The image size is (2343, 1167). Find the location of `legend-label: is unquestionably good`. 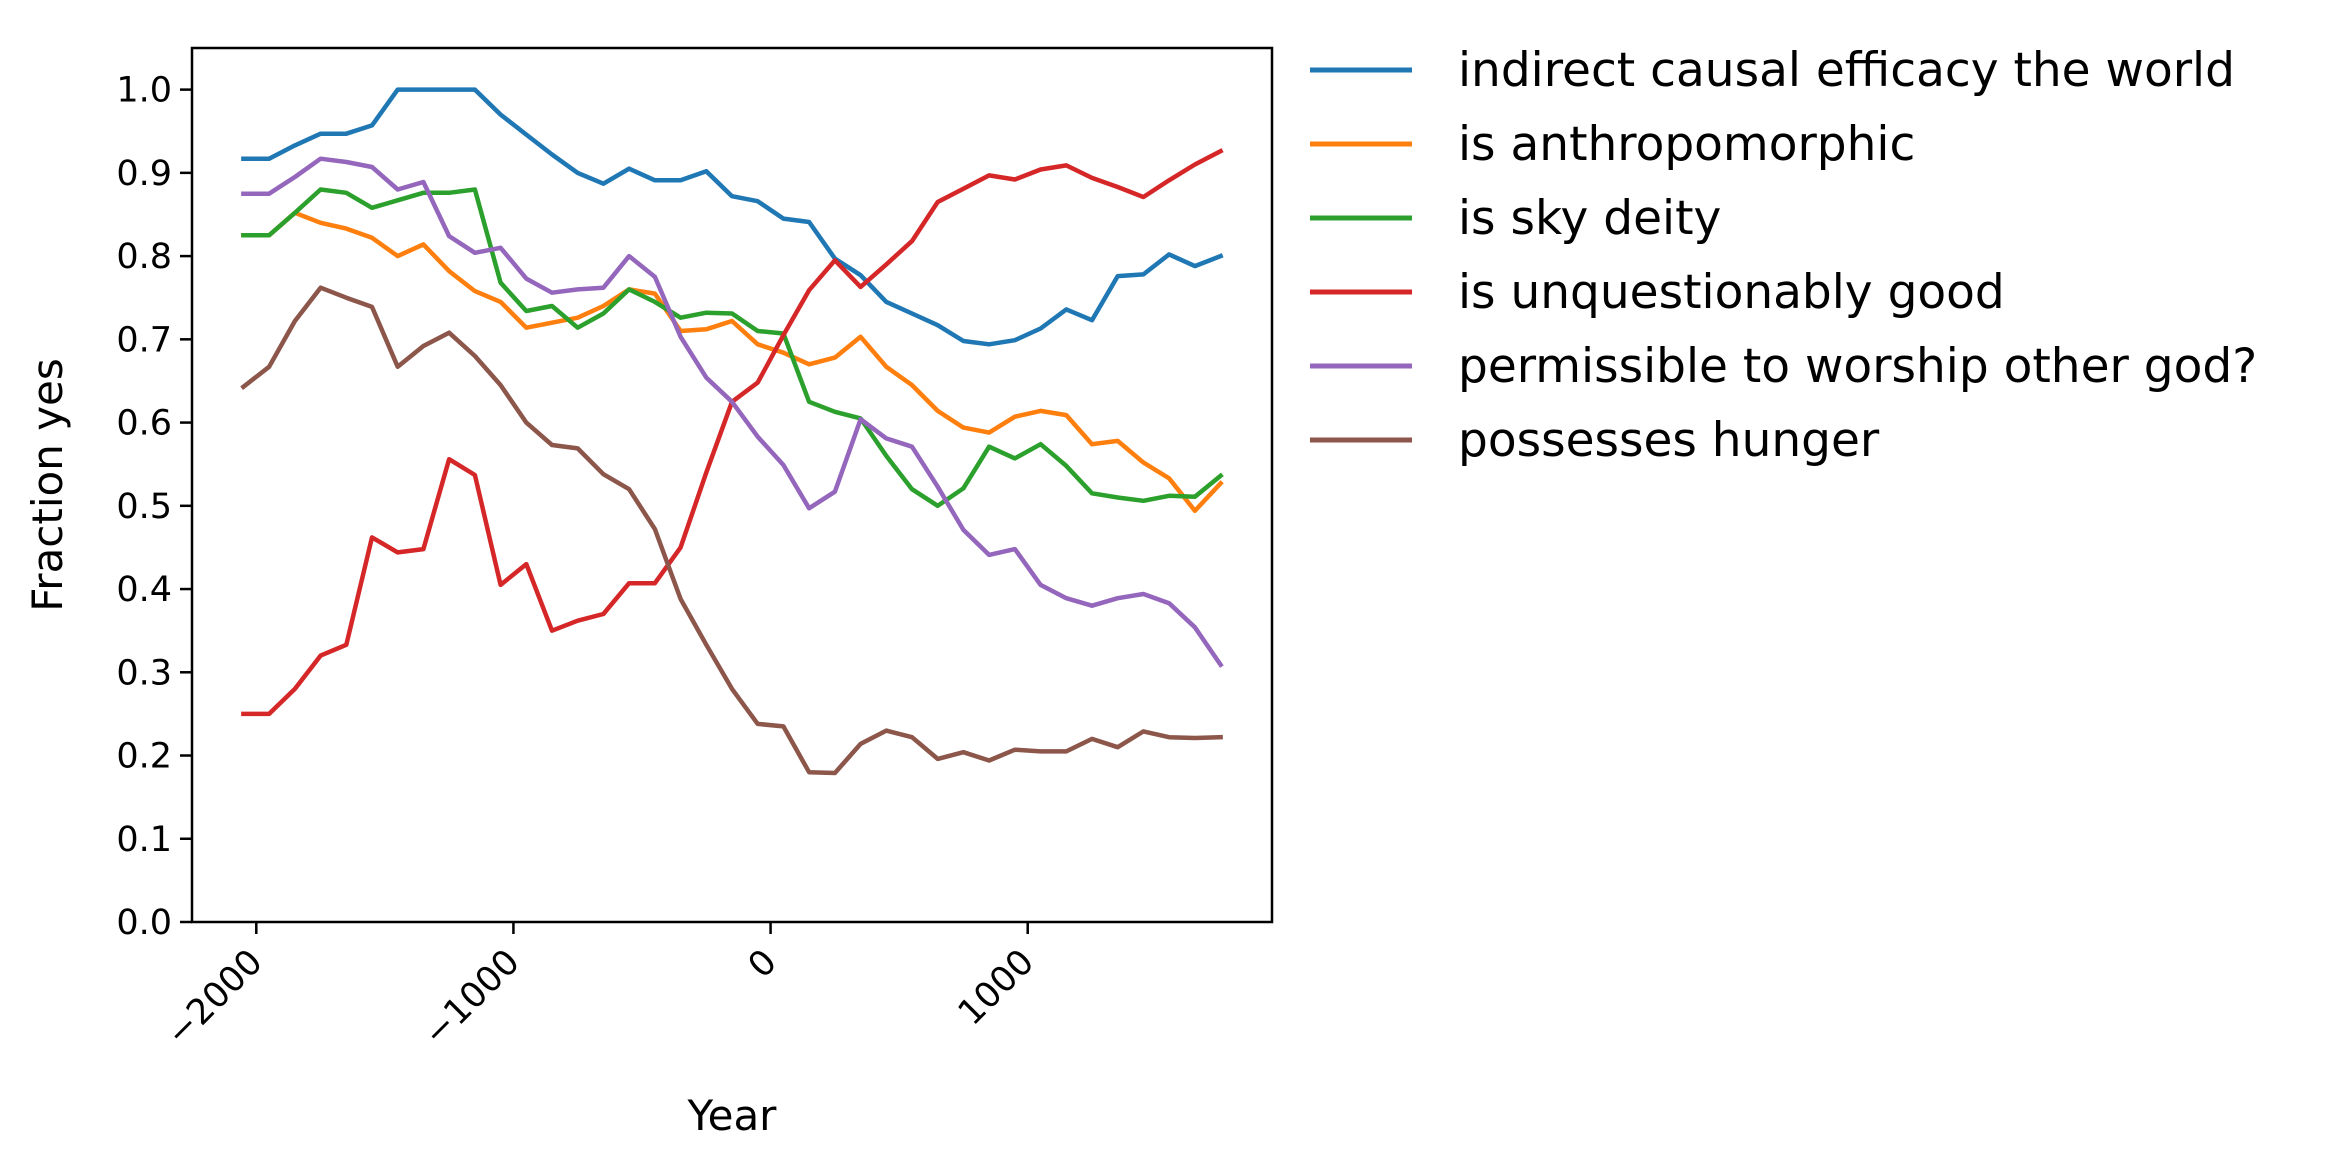

legend-label: is unquestionably good is located at coordinates (1731, 292).